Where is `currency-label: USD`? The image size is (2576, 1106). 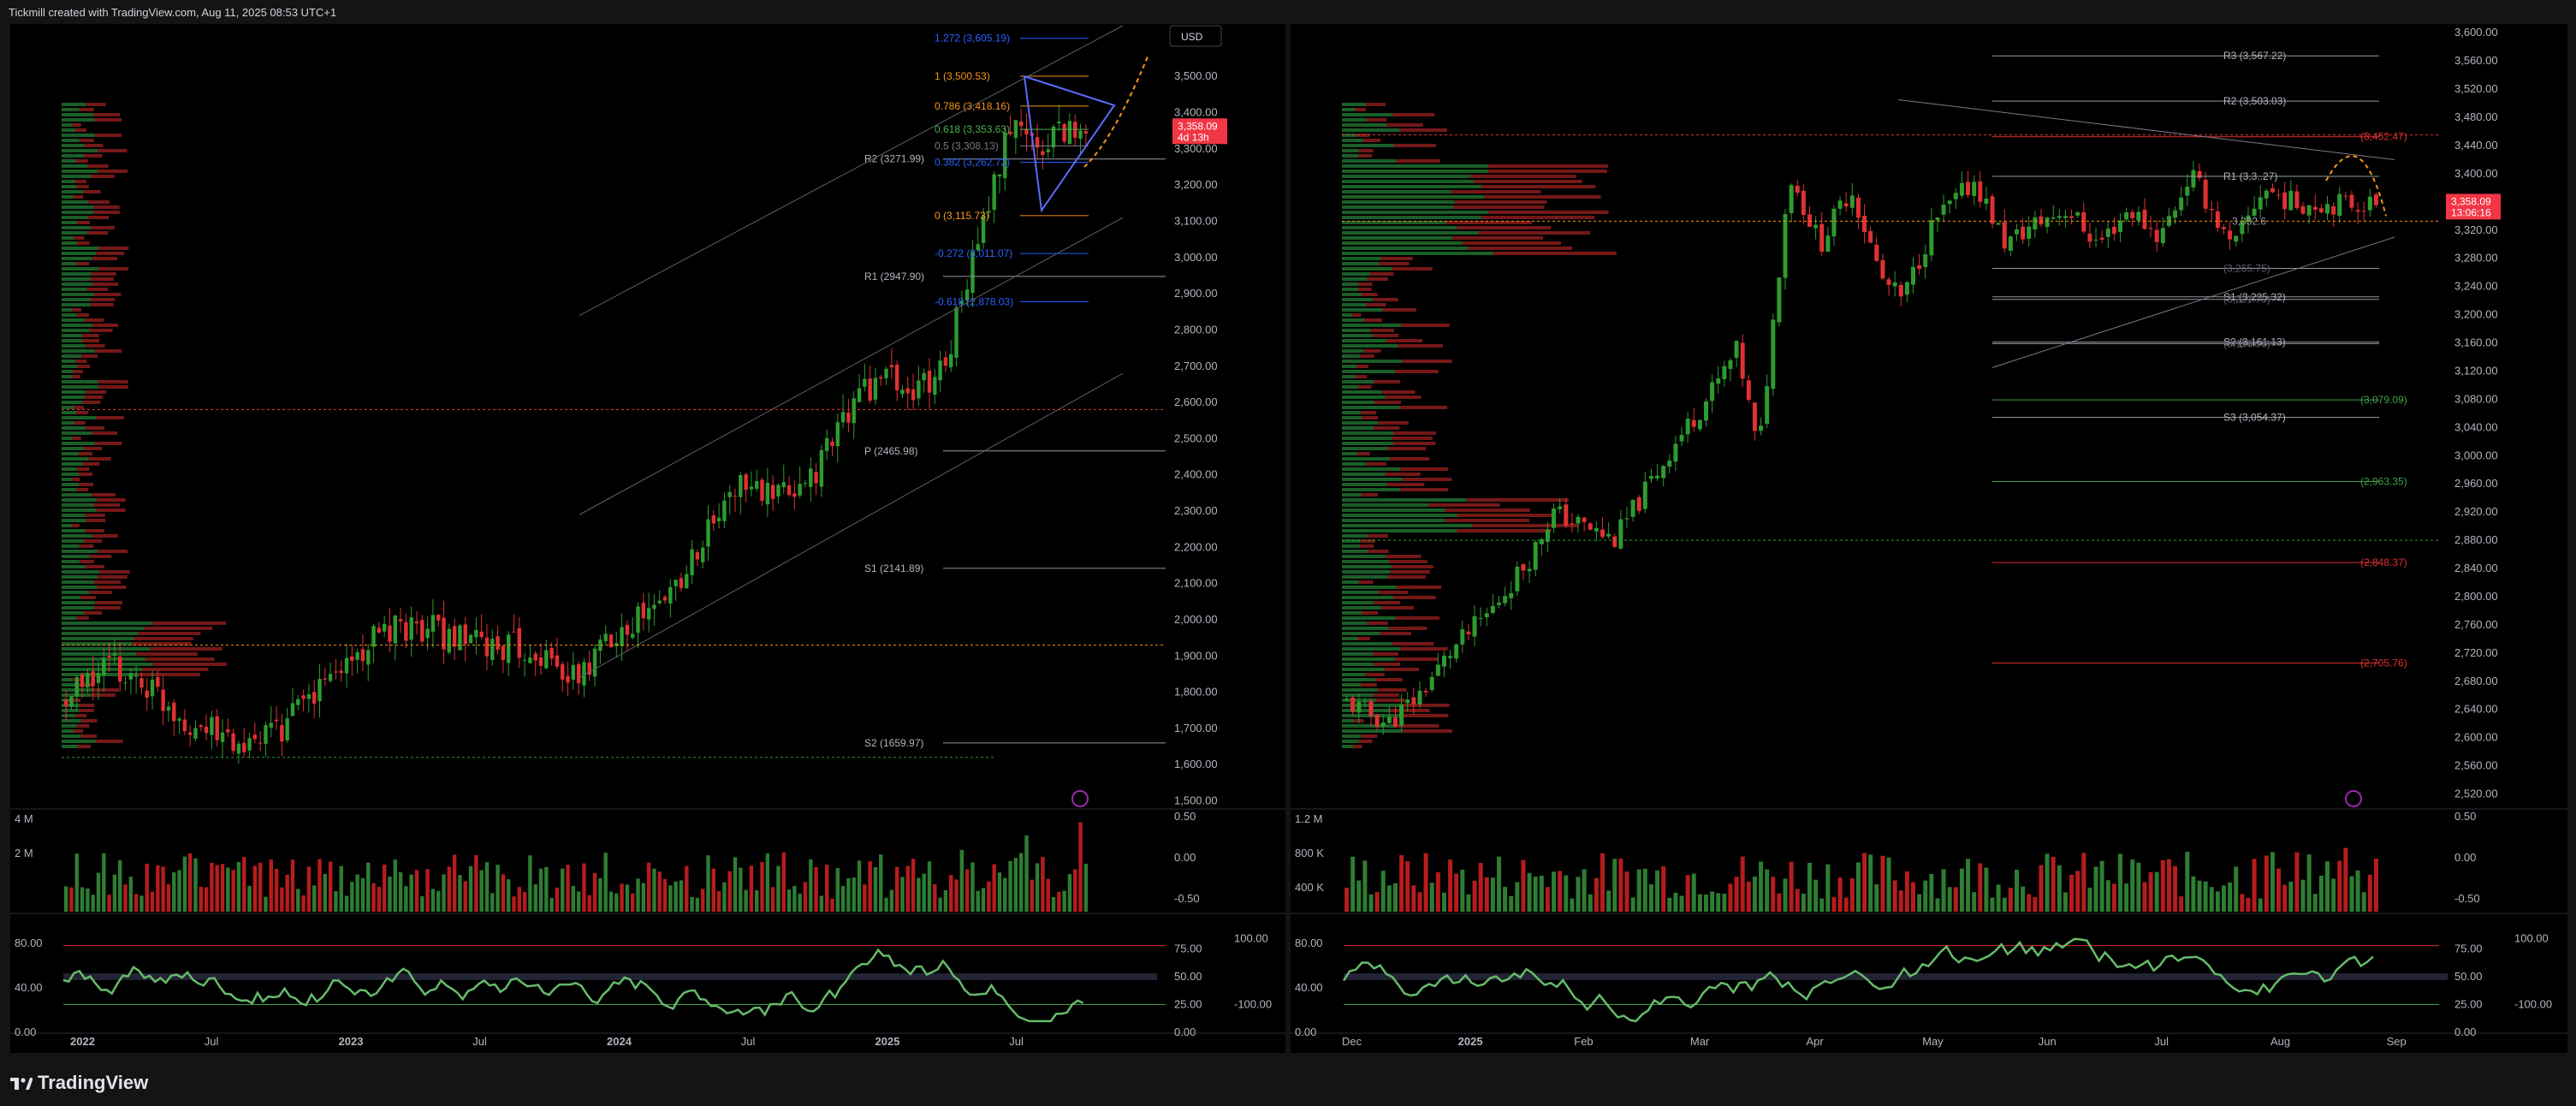
currency-label: USD is located at coordinates (1192, 37).